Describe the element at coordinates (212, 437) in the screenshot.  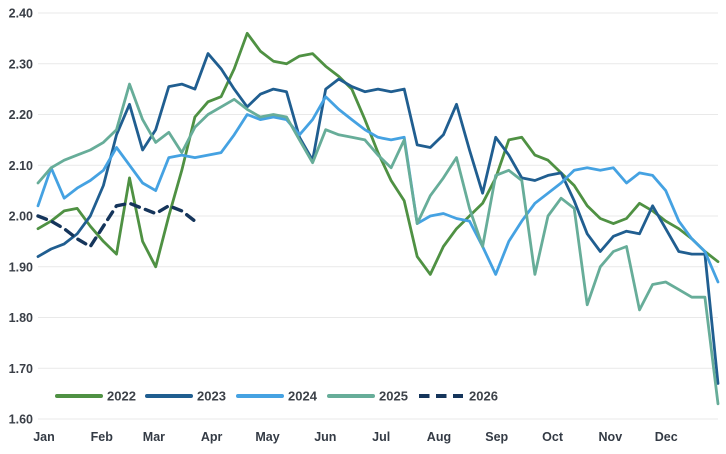
I see `x-tick-label: Apr` at that location.